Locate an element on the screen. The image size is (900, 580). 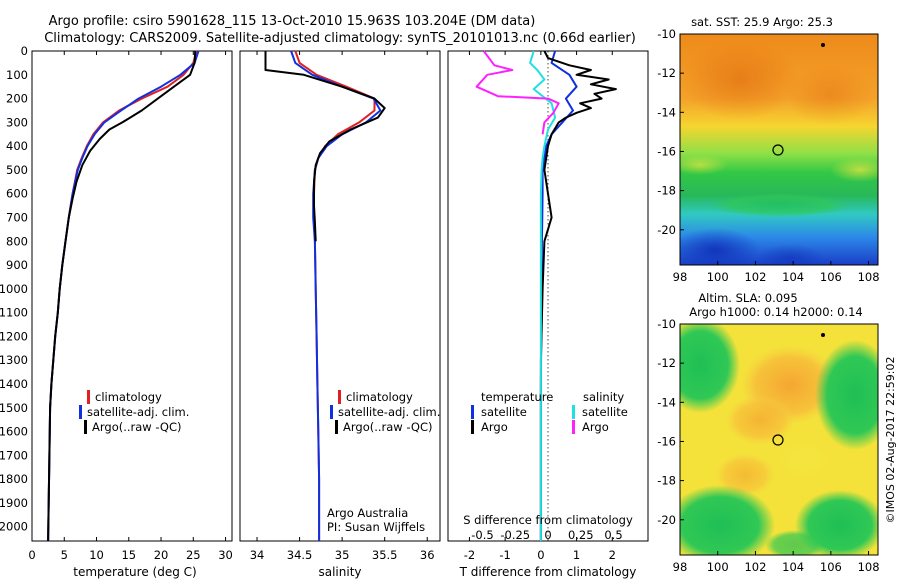
legend-sal-argo-swatch is located at coordinates (573, 427).